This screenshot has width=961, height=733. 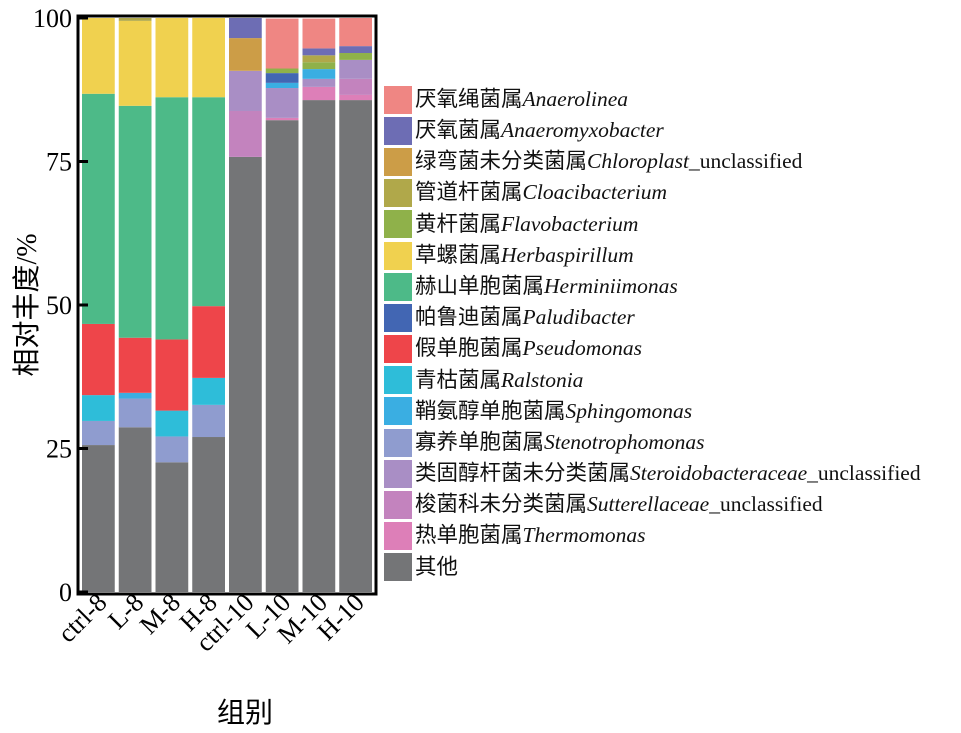 I want to click on legend-item: 青枯菌属Ralstonia, so click(x=652, y=380).